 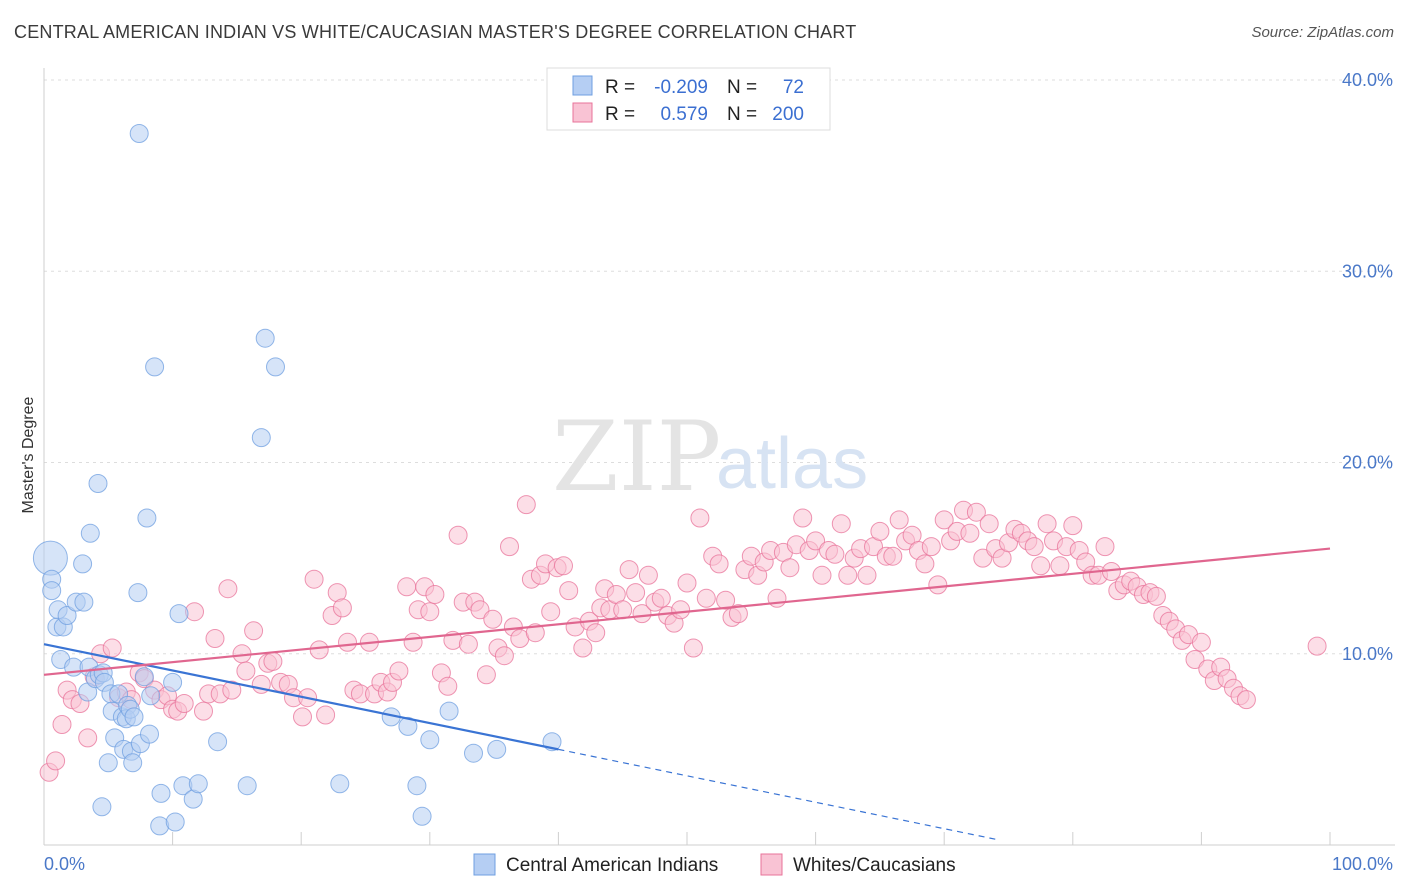 What do you see at coordinates (874, 865) in the screenshot?
I see `bottom-legend-label-pink: Whites/Caucasians` at bounding box center [874, 865].